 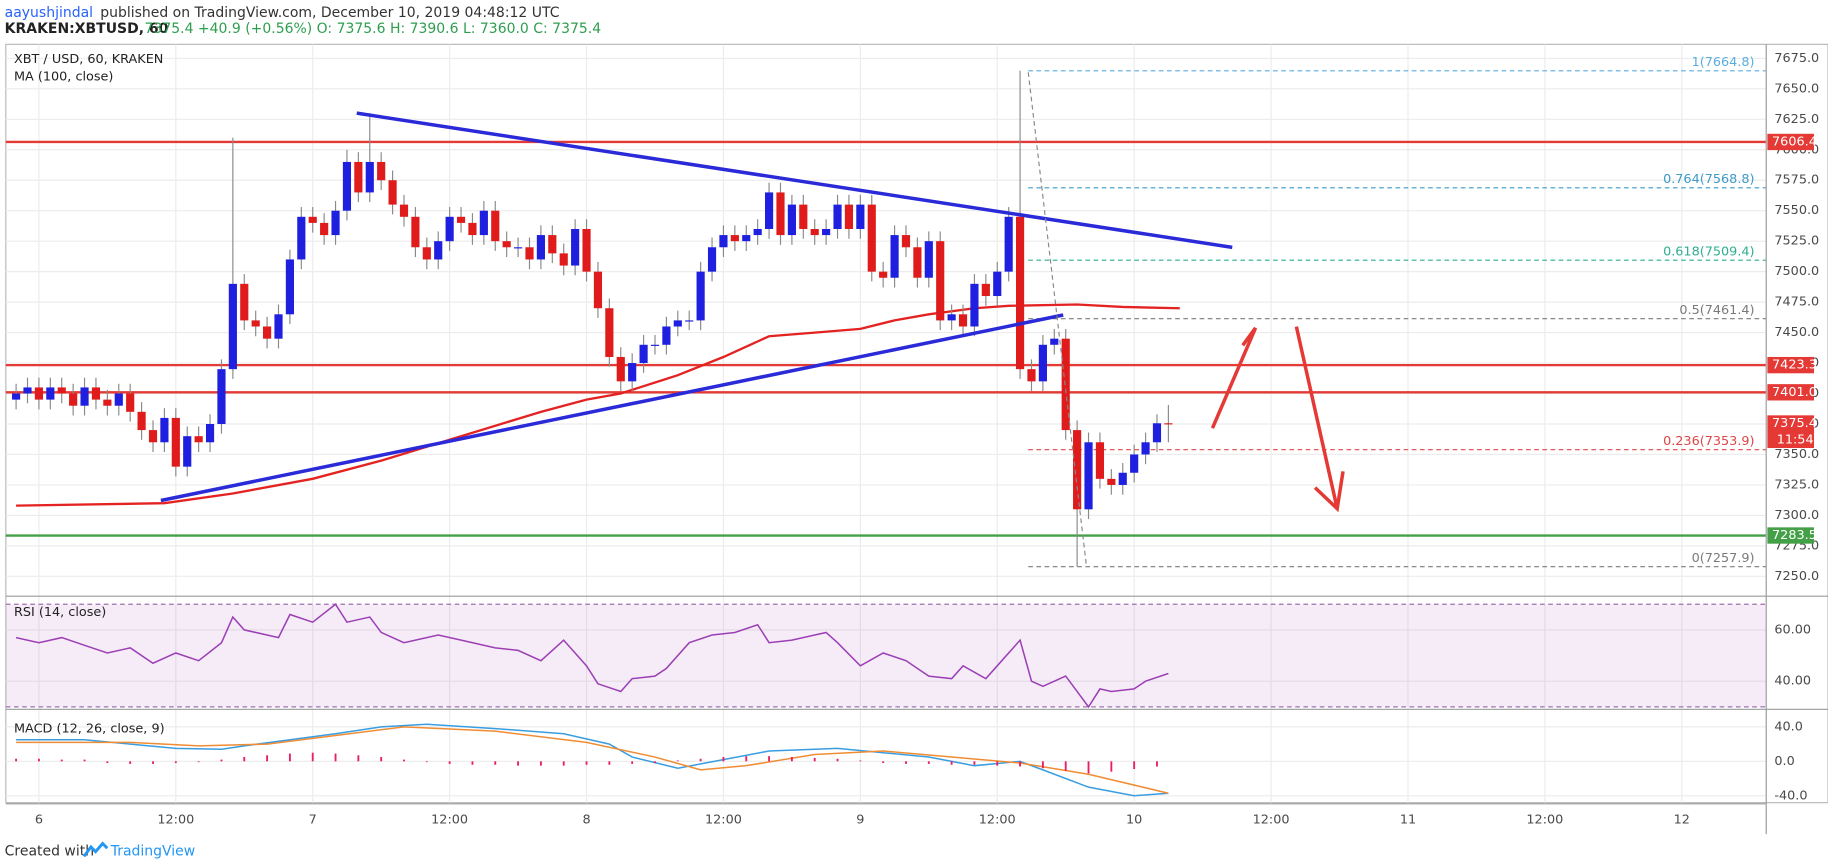 What do you see at coordinates (152, 852) in the screenshot?
I see `footer-brand: TradingView` at bounding box center [152, 852].